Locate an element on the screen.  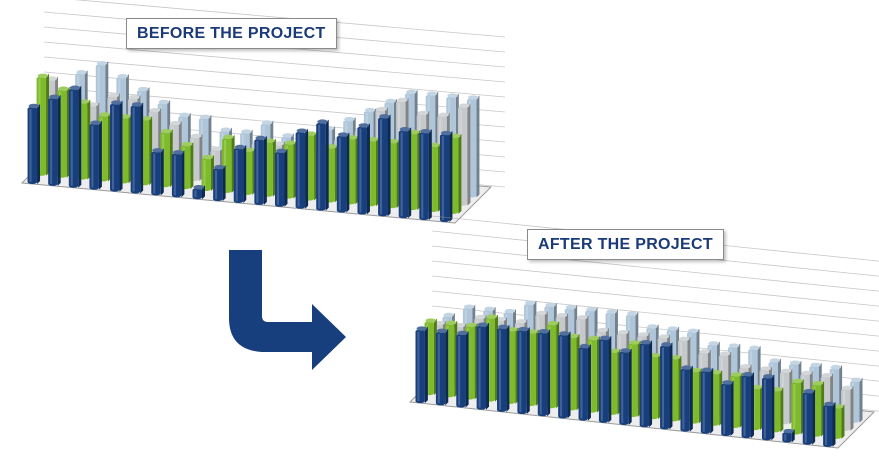
gridline is located at coordinates (655, 283).